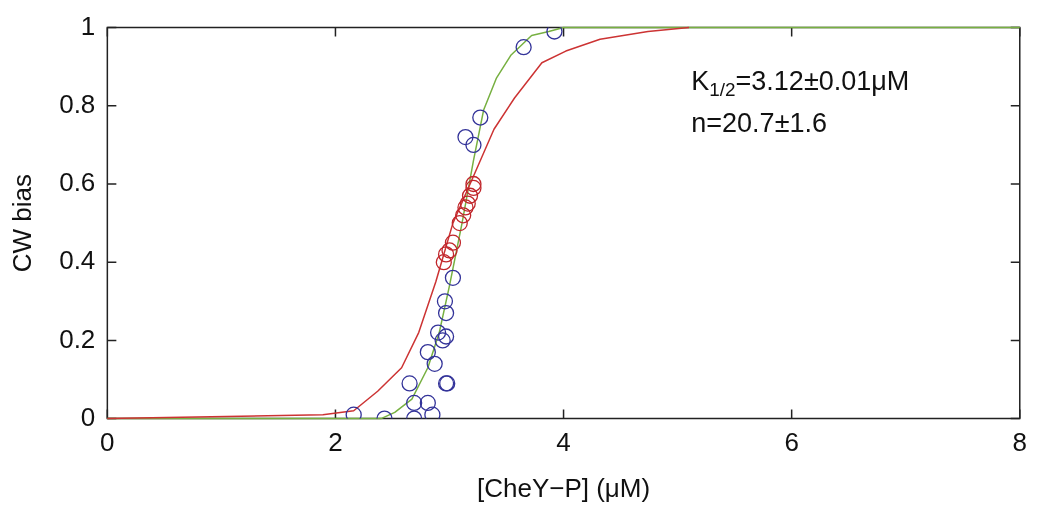 The height and width of the screenshot is (511, 1037). What do you see at coordinates (107, 442) in the screenshot?
I see `x-tick-label: 0` at bounding box center [107, 442].